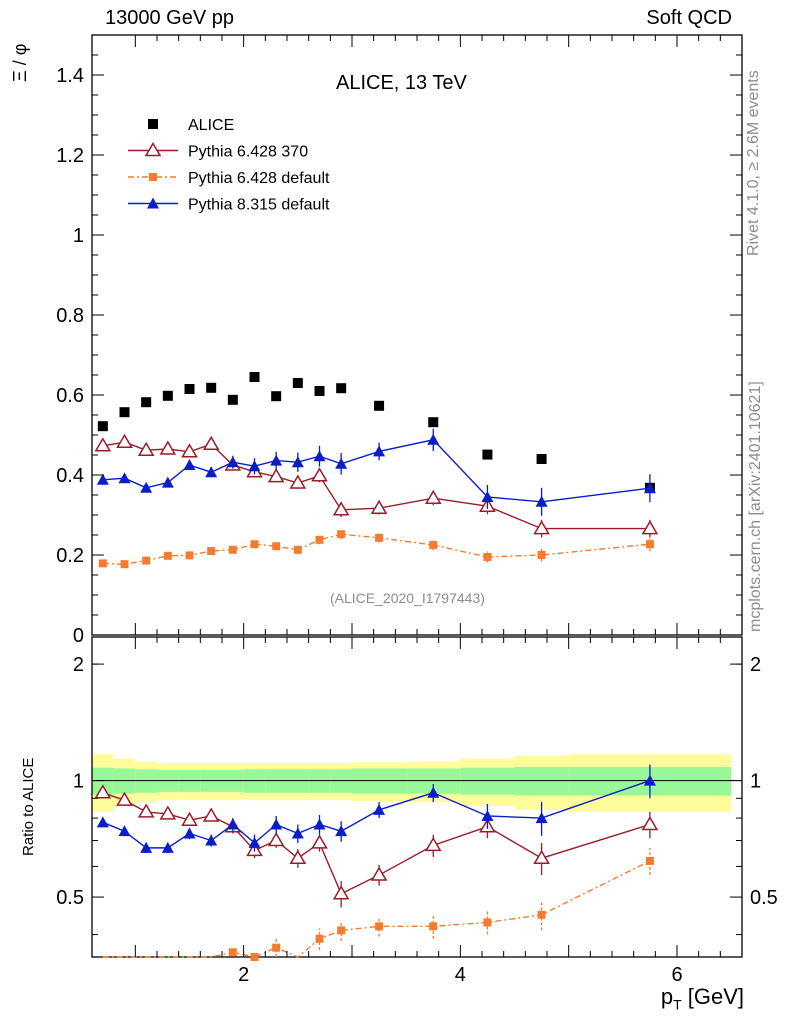 The width and height of the screenshot is (786, 1024). I want to click on y-tick-label: 0.4, so click(70, 476).